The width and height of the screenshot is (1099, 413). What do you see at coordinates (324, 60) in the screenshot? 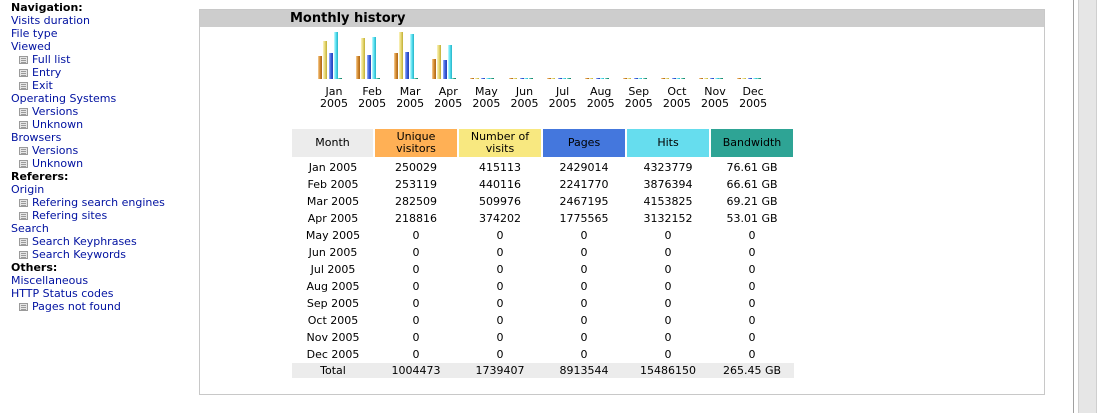
I see `chart-bar-visits-jan` at bounding box center [324, 60].